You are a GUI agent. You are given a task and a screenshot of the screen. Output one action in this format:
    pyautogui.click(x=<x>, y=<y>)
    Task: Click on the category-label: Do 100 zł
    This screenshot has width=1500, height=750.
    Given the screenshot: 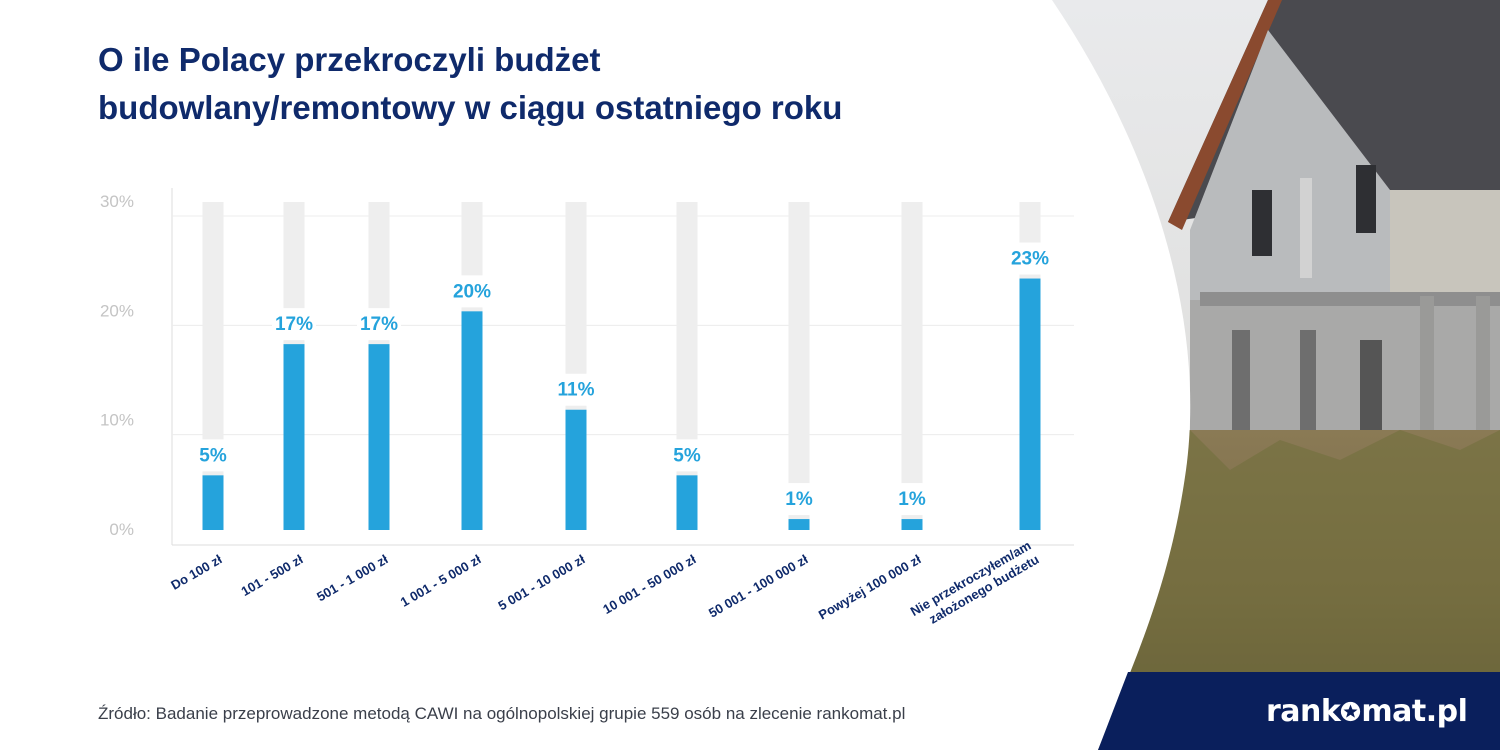 What is the action you would take?
    pyautogui.click(x=196, y=571)
    